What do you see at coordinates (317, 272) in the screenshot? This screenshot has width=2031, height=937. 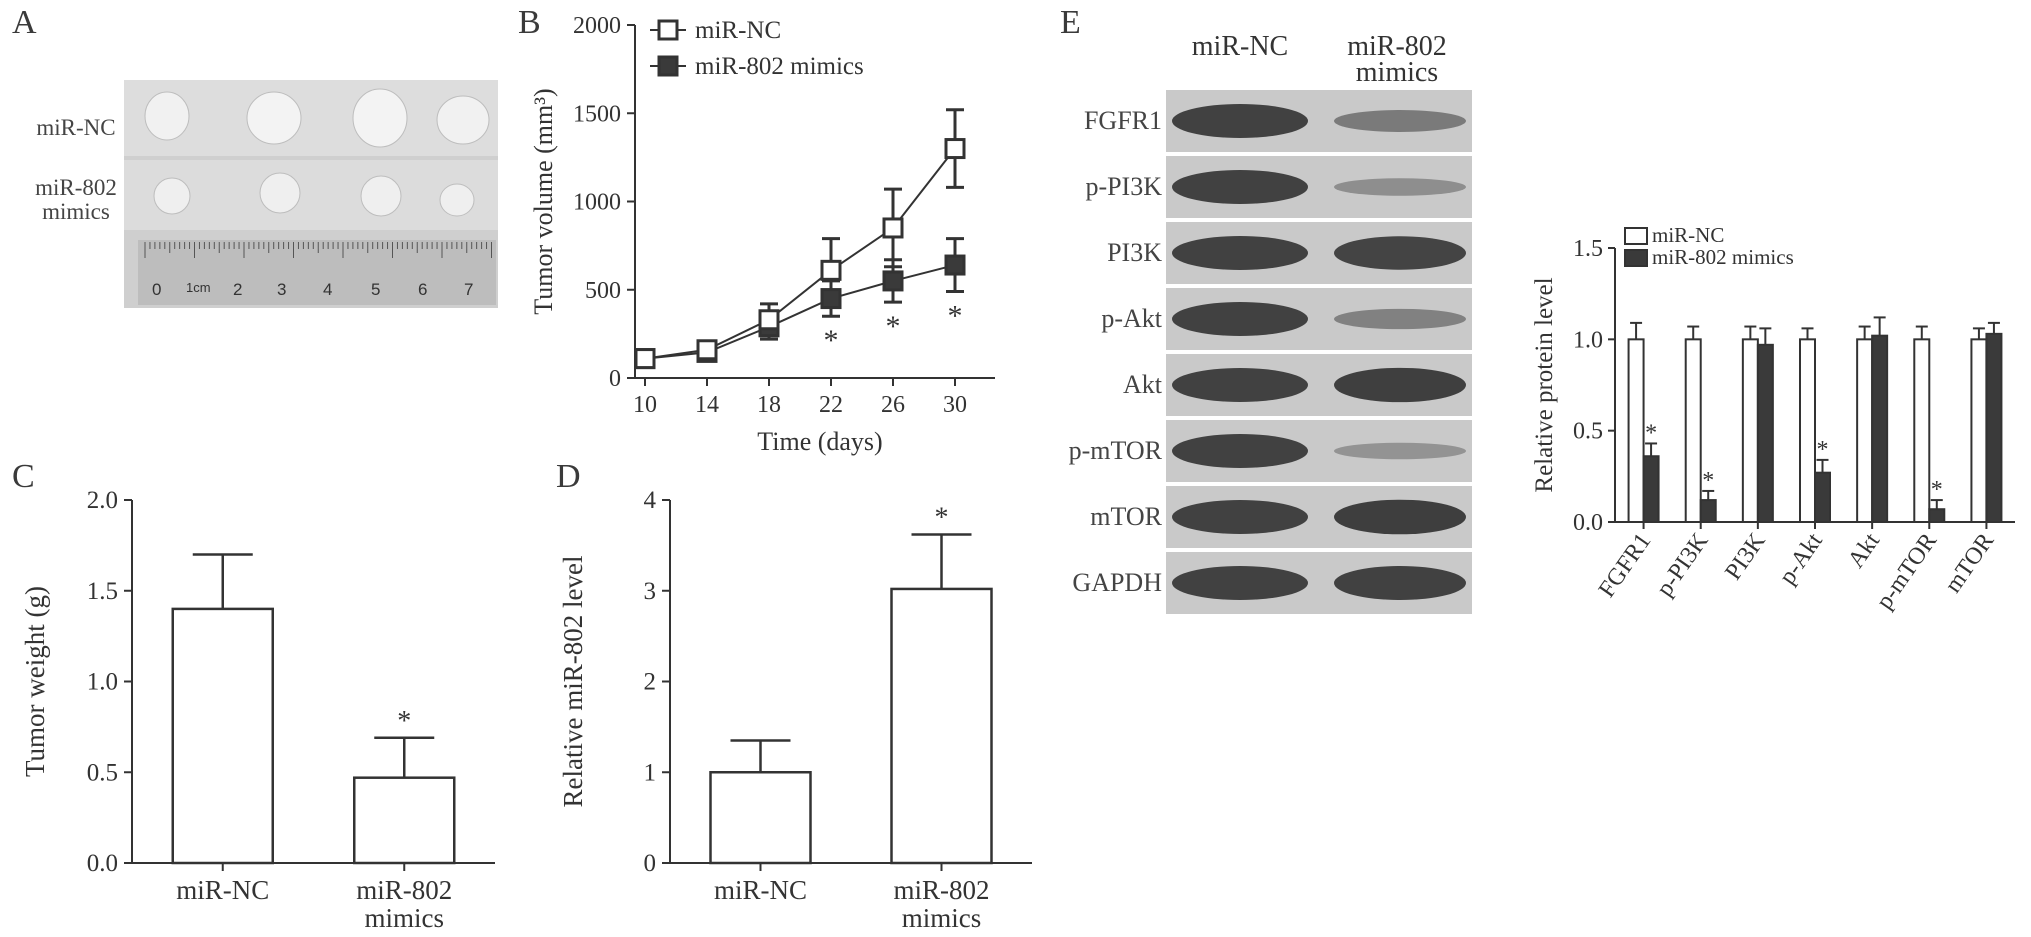 I see `ruler` at bounding box center [317, 272].